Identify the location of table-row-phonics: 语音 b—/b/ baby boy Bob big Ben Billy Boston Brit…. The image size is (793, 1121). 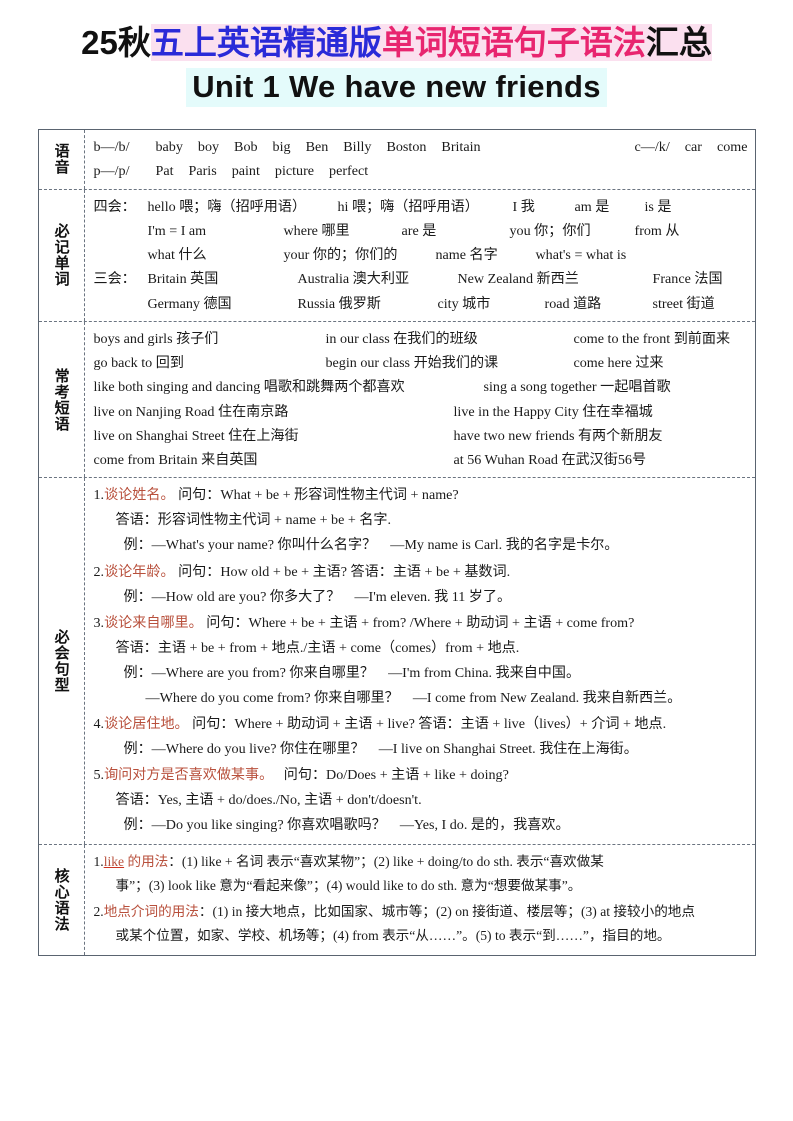
(396, 160).